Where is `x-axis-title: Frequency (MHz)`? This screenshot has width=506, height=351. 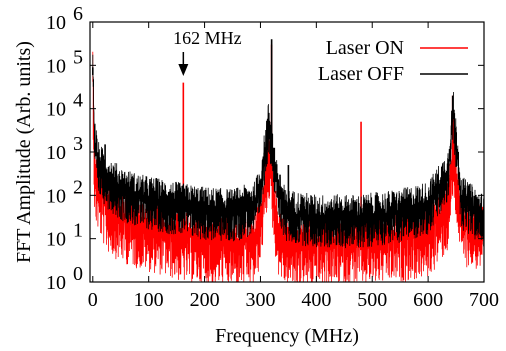 x-axis-title: Frequency (MHz) is located at coordinates (287, 336).